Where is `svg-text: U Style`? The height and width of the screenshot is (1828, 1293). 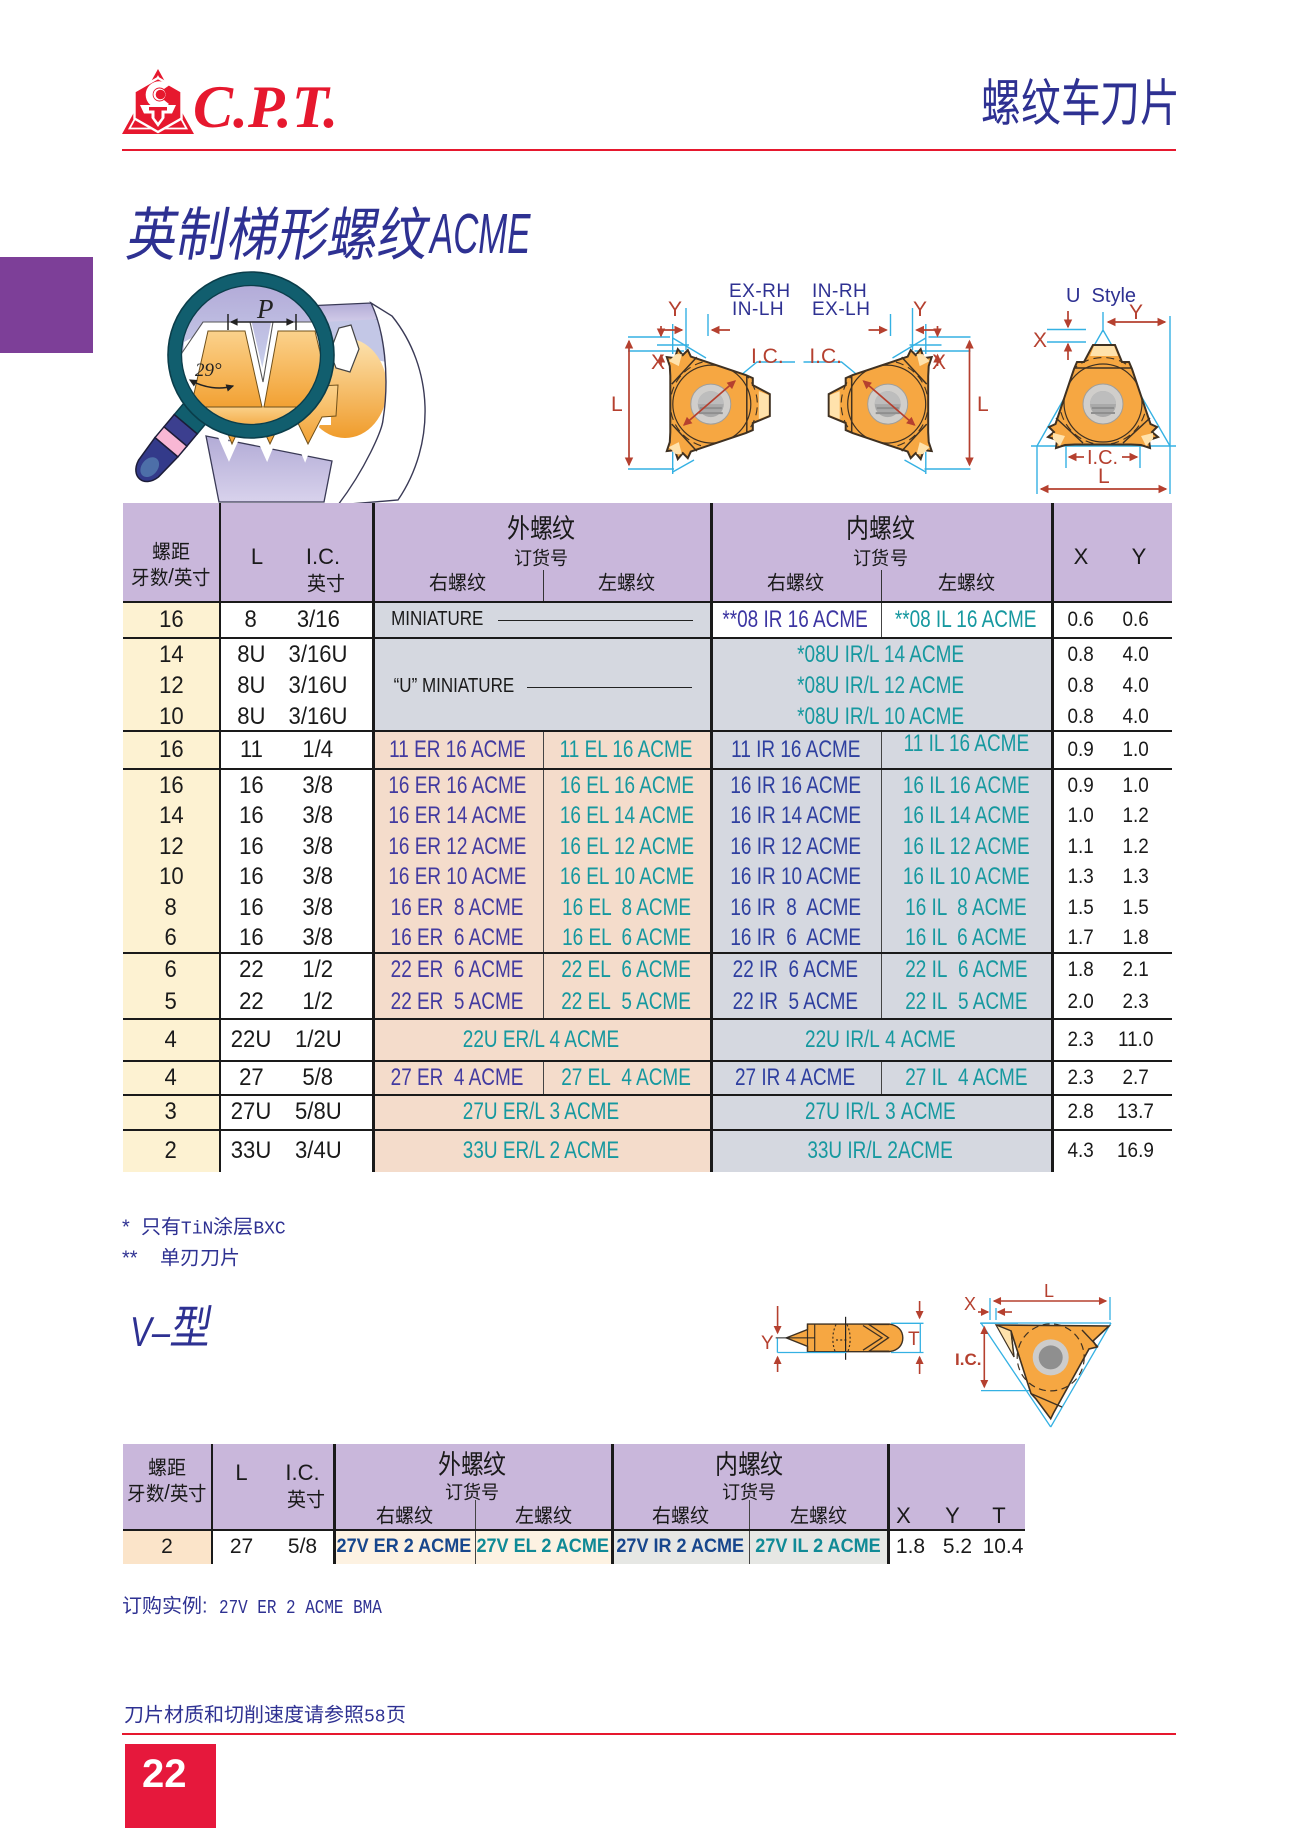 svg-text: U Style is located at coordinates (1101, 296).